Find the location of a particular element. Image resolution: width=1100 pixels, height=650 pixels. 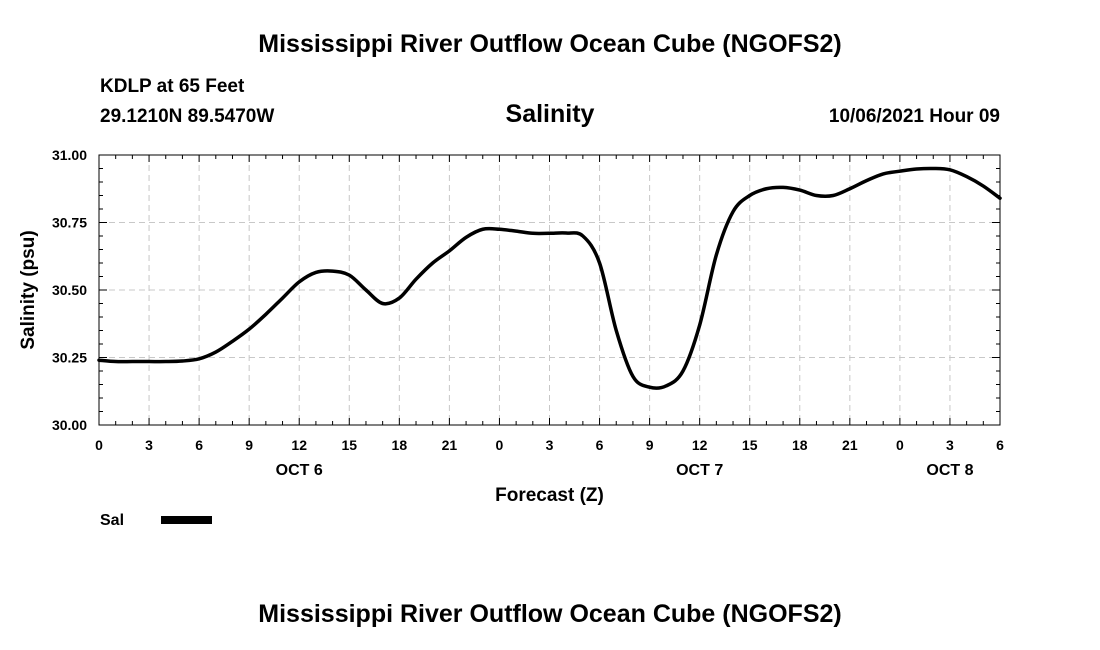

chart-subtitle: Salinity is located at coordinates (550, 114).